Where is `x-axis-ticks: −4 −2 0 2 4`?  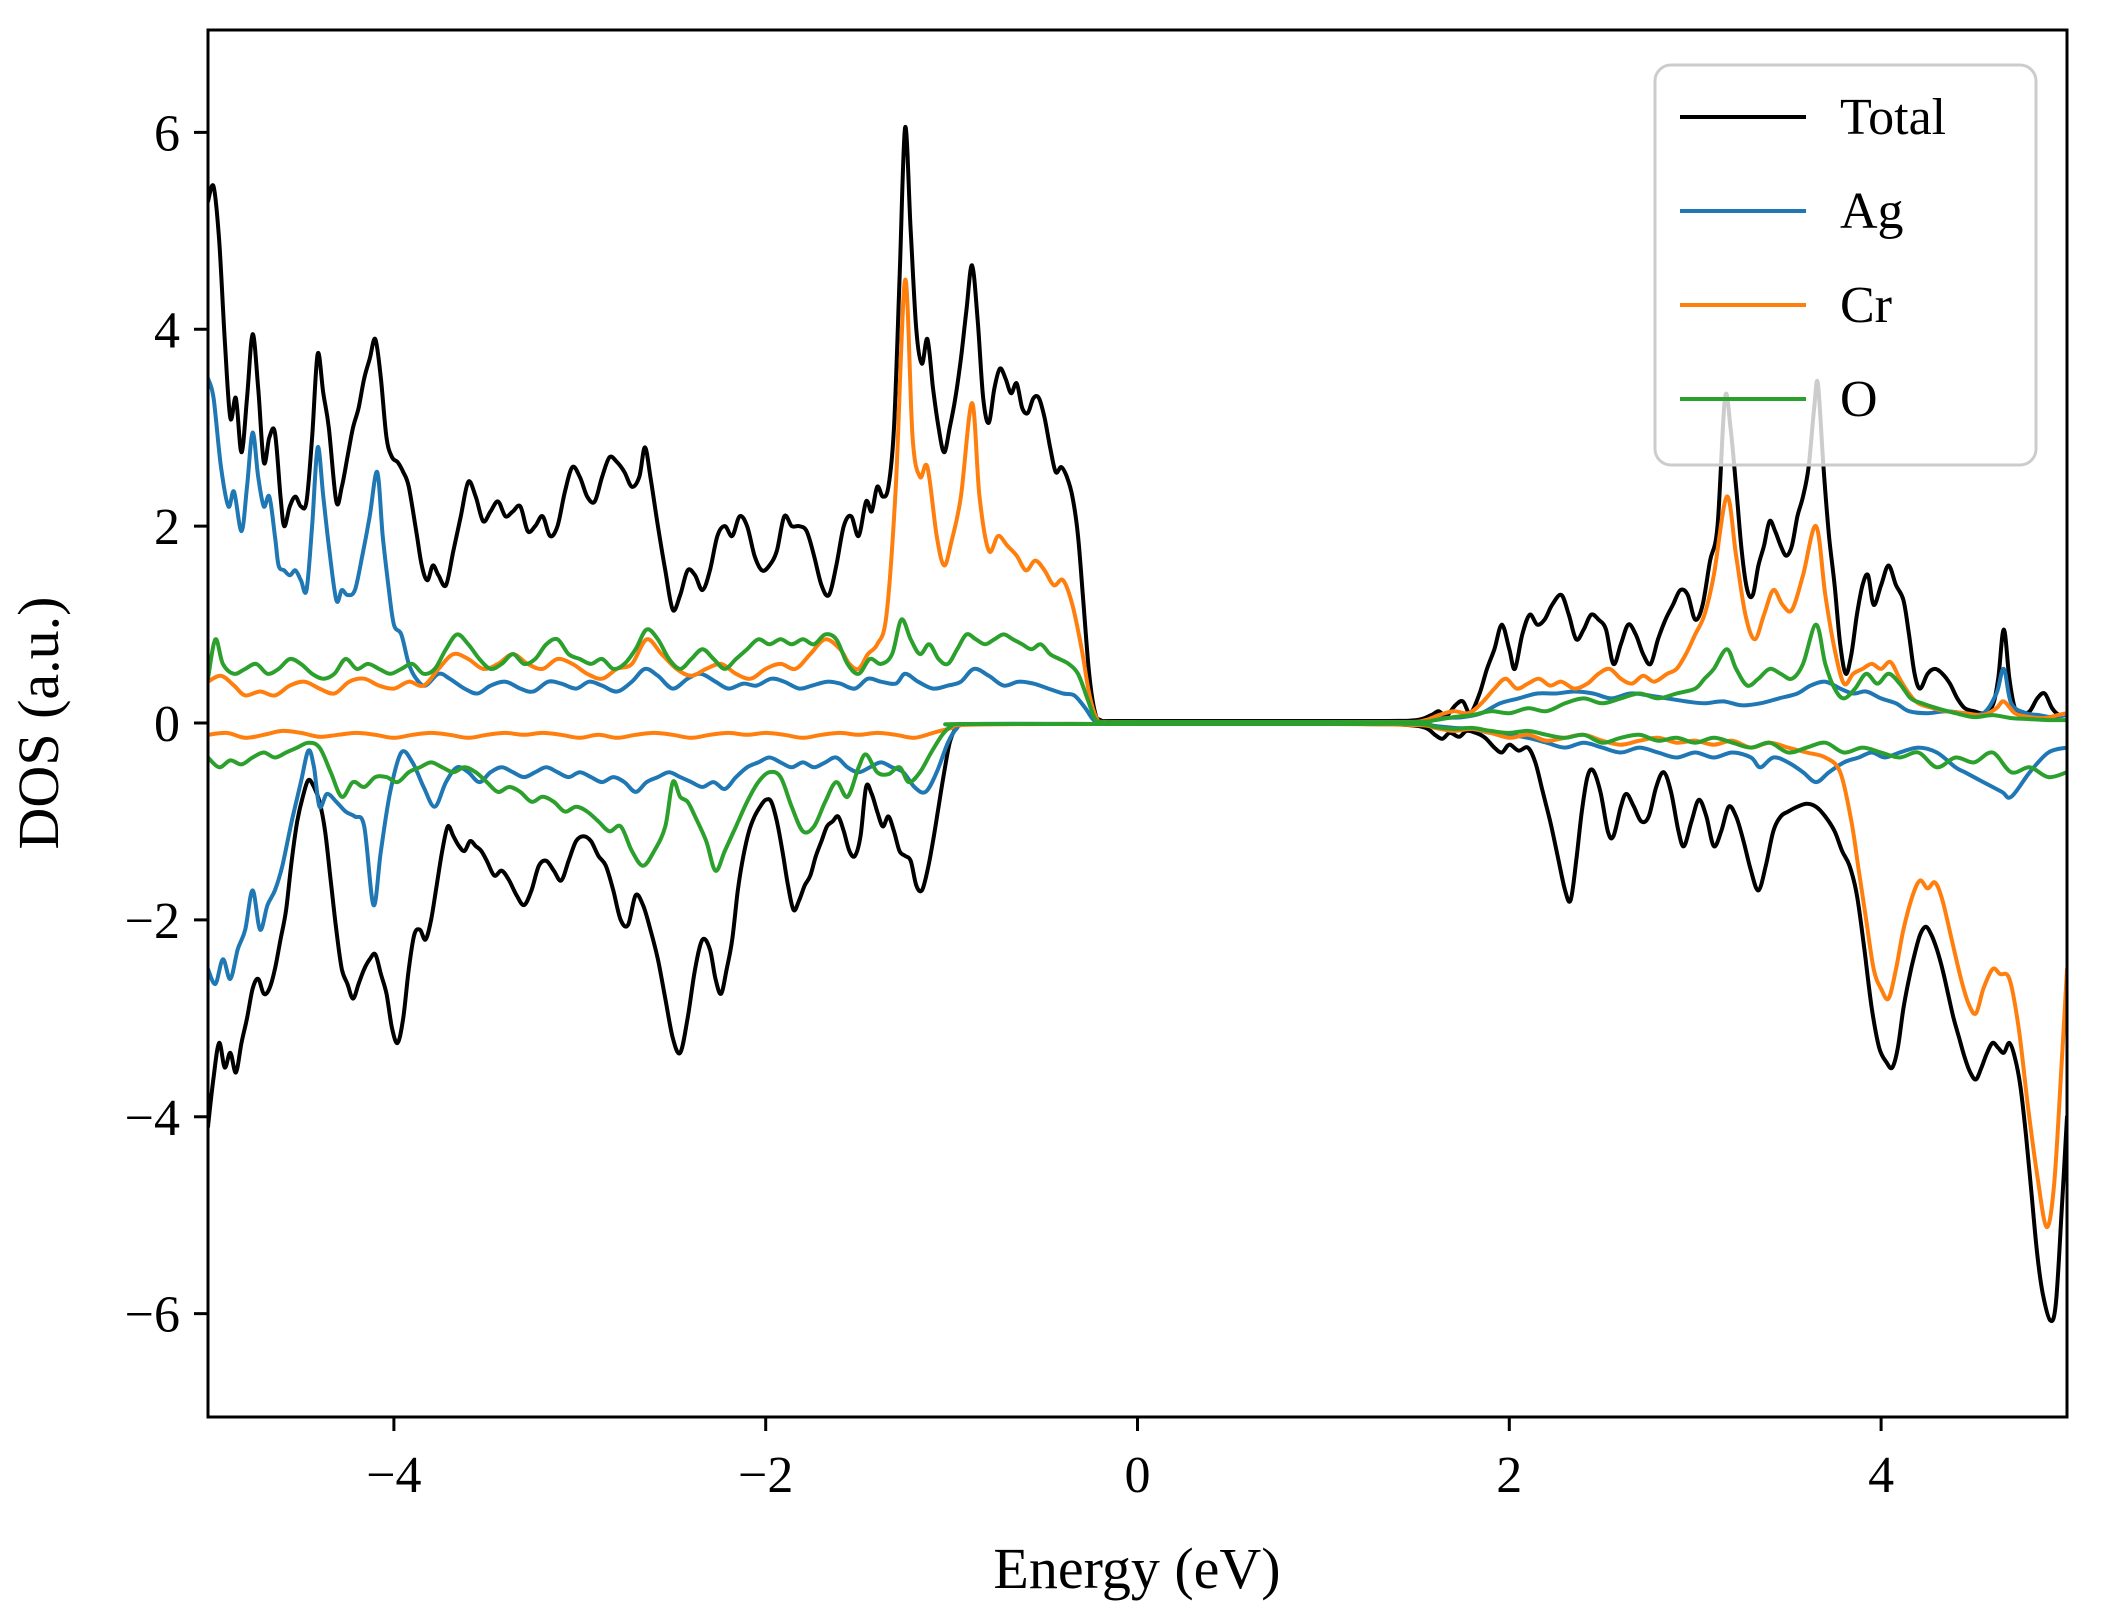
x-axis-ticks: −4 −2 0 2 4 is located at coordinates (1130, 1460).